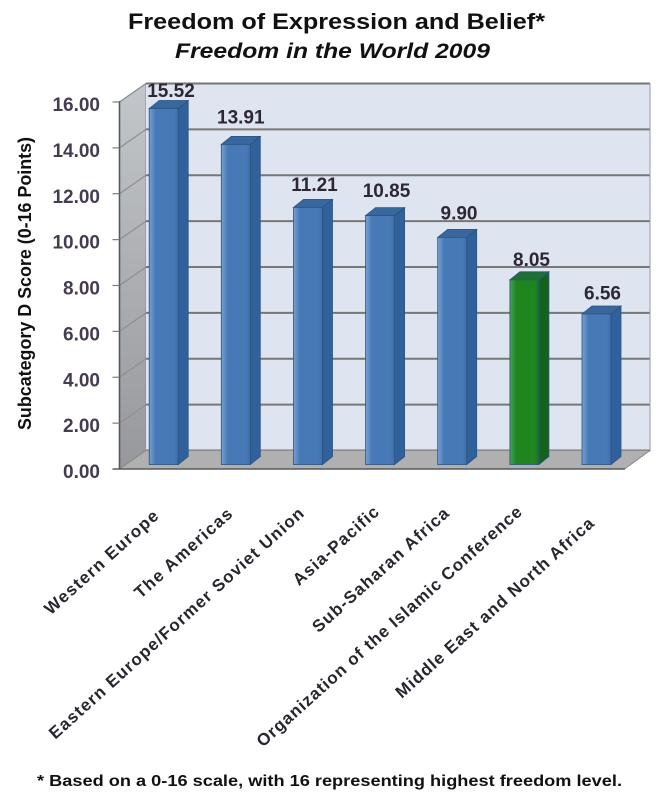  Describe the element at coordinates (76, 105) in the screenshot. I see `svg-text: 16.00` at that location.